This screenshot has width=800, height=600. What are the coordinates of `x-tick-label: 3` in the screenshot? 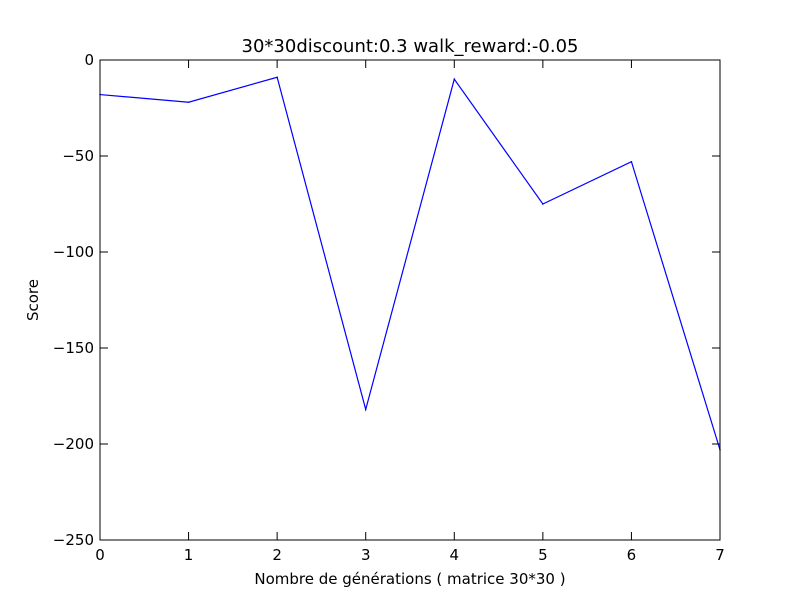 It's located at (366, 555).